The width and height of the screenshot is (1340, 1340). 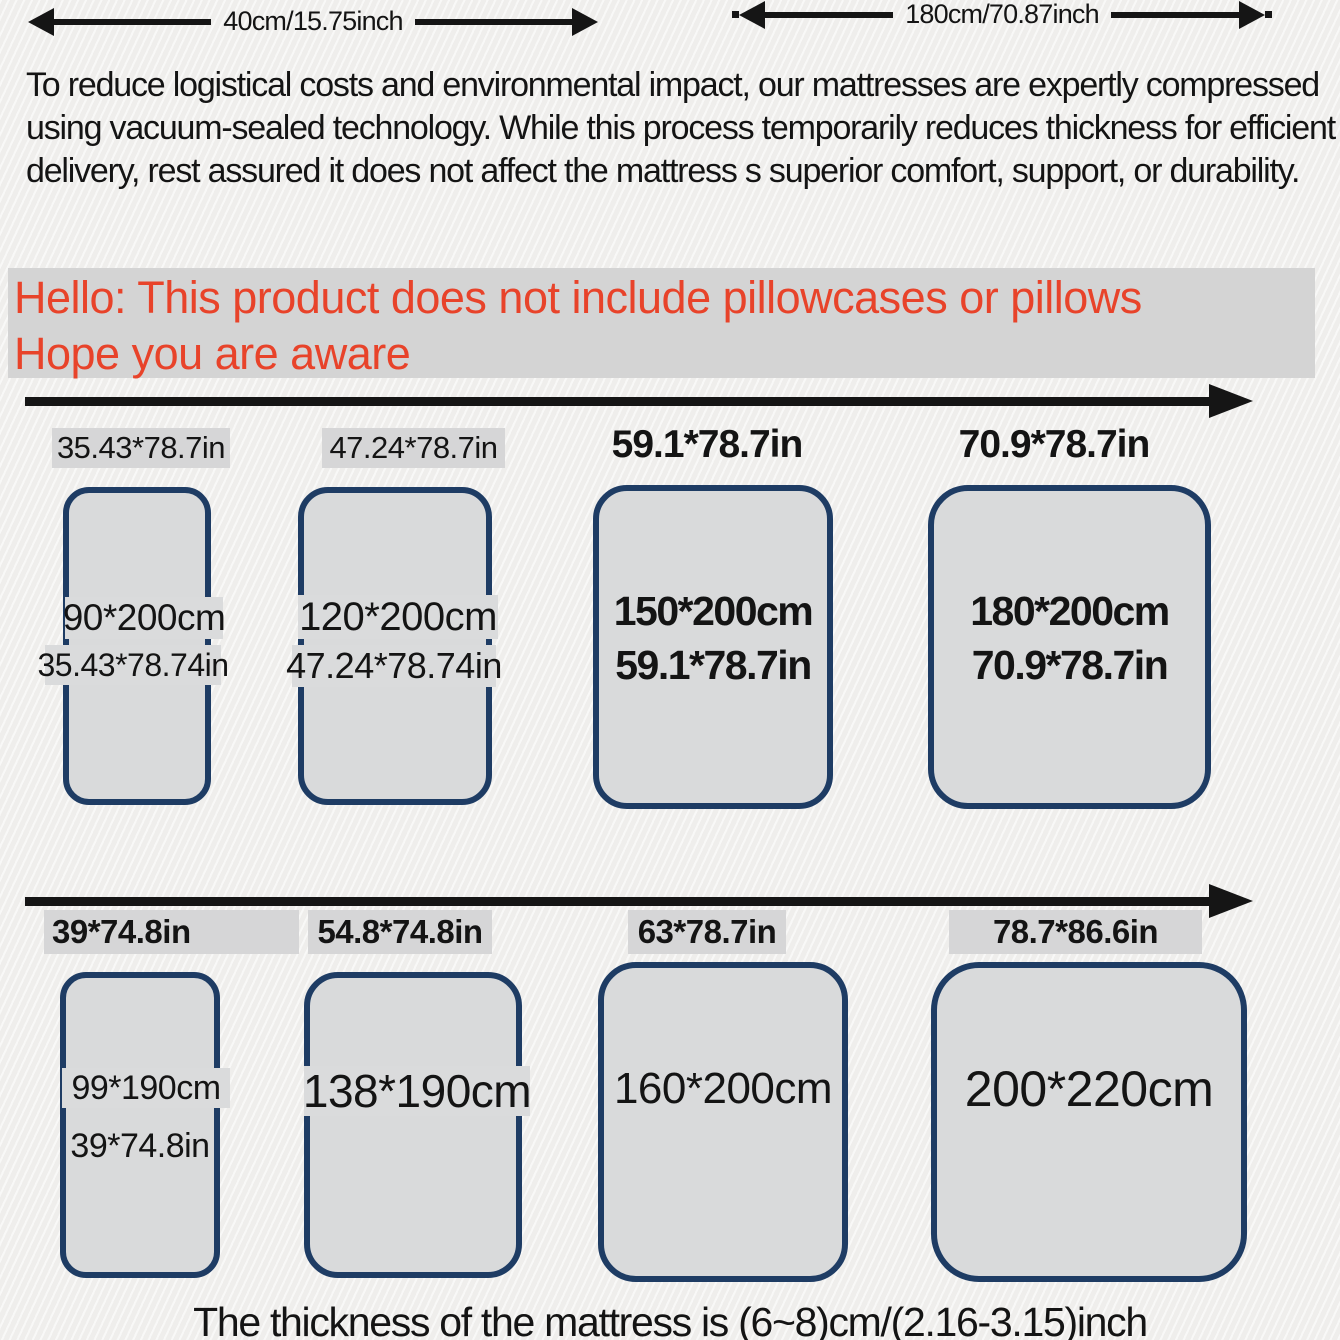 I want to click on size-header: 63*78.7in, so click(x=707, y=932).